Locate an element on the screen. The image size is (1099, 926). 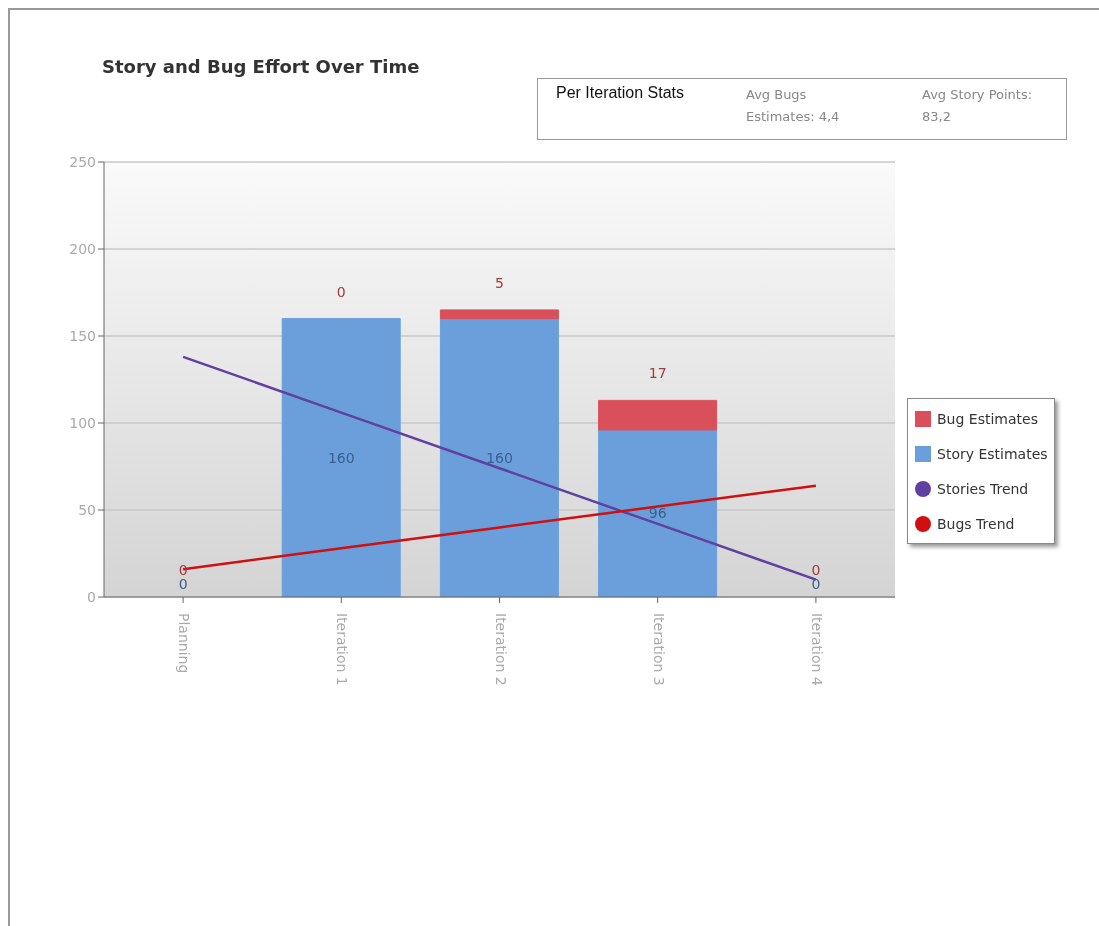
data-label: 5 is located at coordinates (499, 282).